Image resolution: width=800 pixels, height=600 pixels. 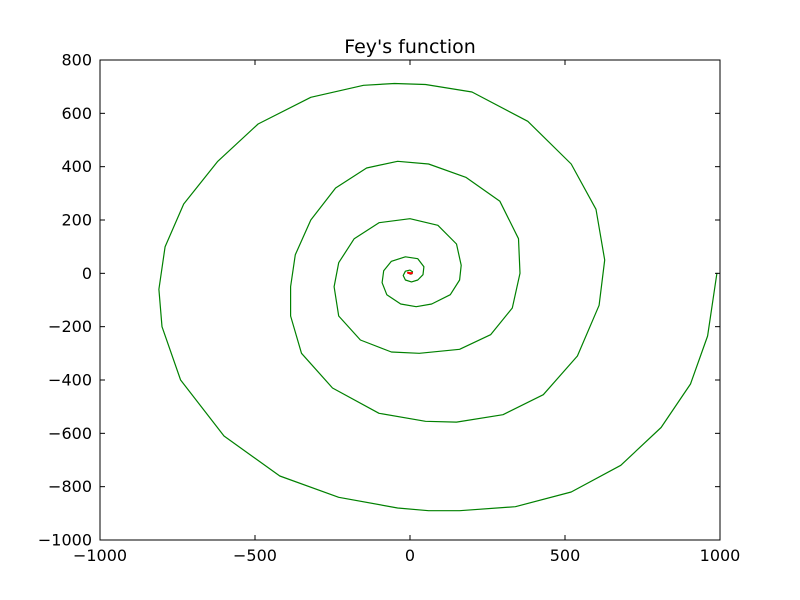 I want to click on y-tick-label: −600, so click(x=70, y=433).